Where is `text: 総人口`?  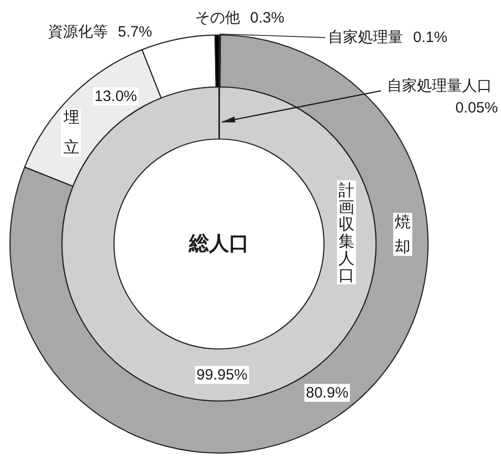 text: 総人口 is located at coordinates (218, 244).